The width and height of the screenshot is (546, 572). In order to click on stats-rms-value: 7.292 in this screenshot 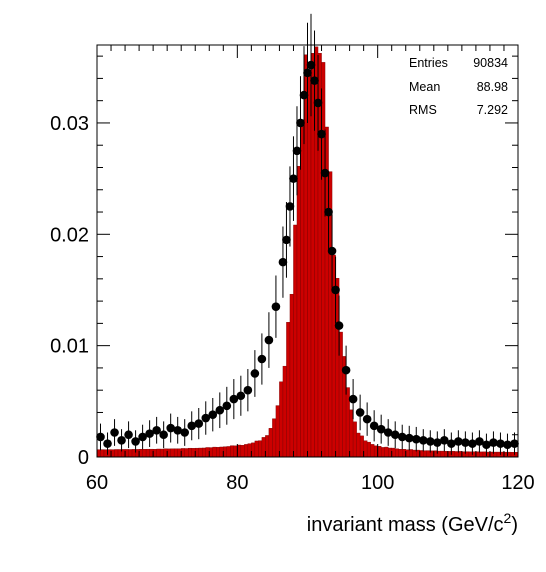, I will do `click(492, 110)`.